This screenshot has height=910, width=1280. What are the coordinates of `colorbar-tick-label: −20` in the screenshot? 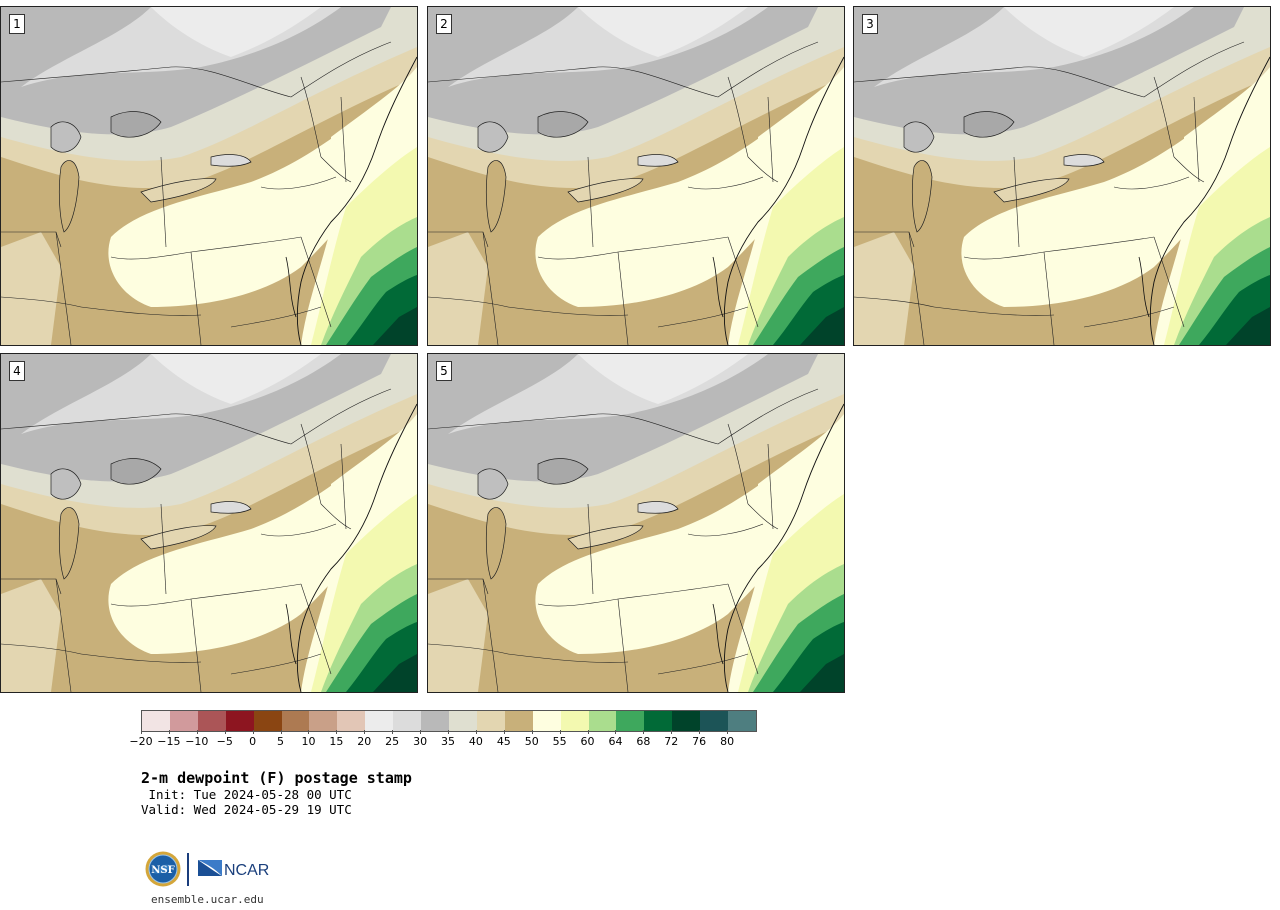 It's located at (141, 741).